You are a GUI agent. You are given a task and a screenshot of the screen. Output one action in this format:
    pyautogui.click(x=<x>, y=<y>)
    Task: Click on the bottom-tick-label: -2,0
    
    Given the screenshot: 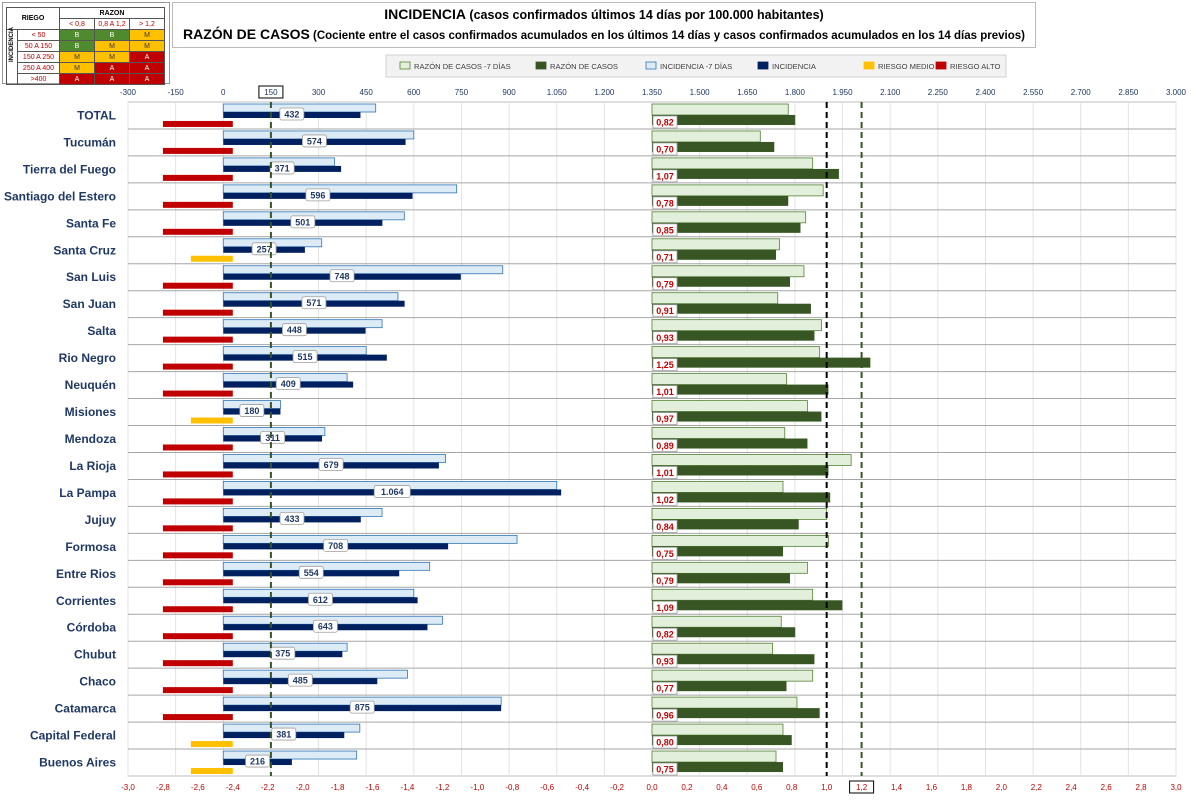 What is the action you would take?
    pyautogui.click(x=303, y=787)
    